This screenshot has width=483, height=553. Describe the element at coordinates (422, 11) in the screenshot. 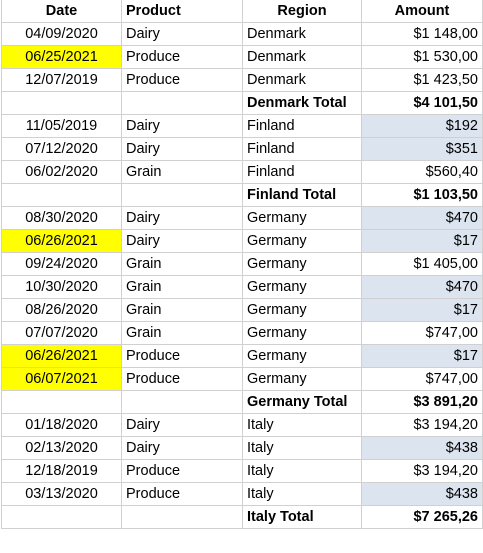

I see `header-amount: Amount` at that location.